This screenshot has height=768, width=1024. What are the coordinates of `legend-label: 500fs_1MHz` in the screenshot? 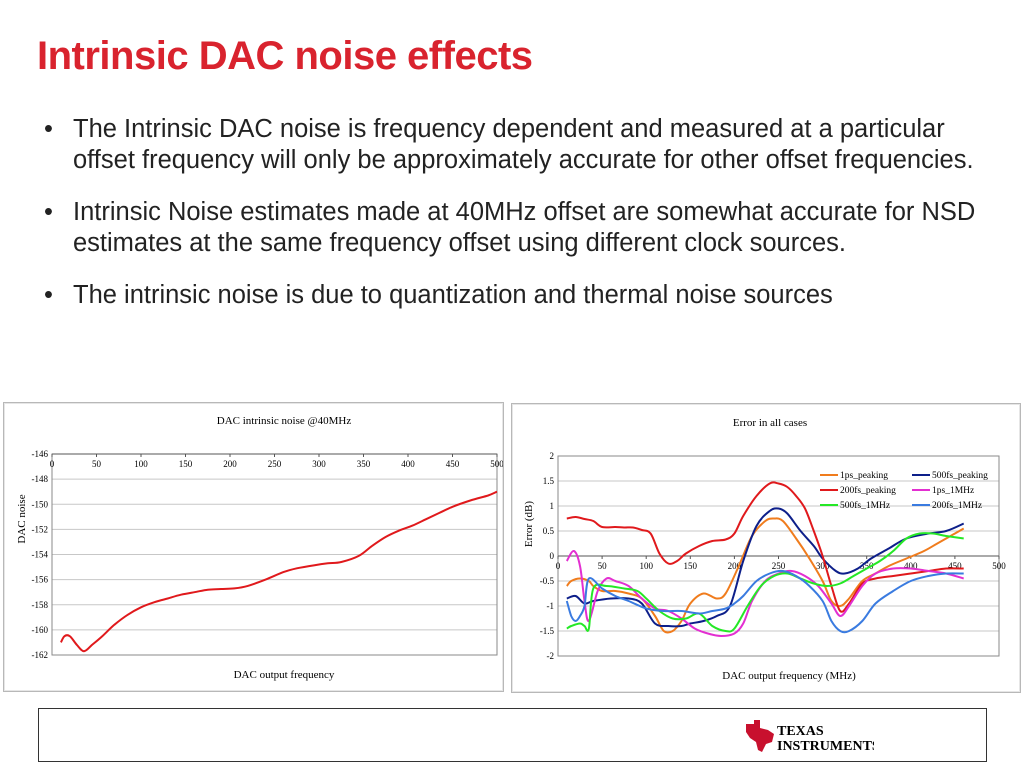 It's located at (865, 505).